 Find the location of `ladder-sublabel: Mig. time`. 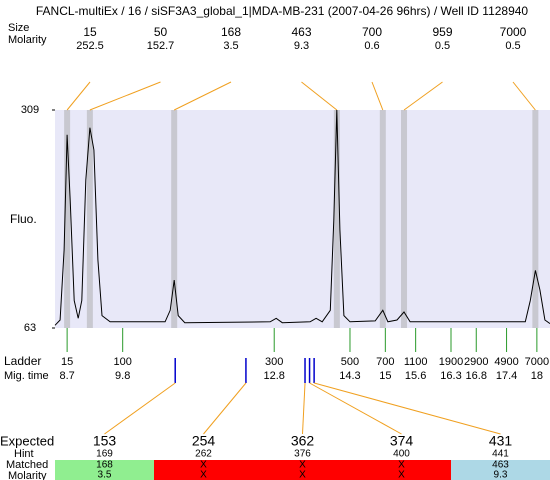

ladder-sublabel: Mig. time is located at coordinates (26, 376).